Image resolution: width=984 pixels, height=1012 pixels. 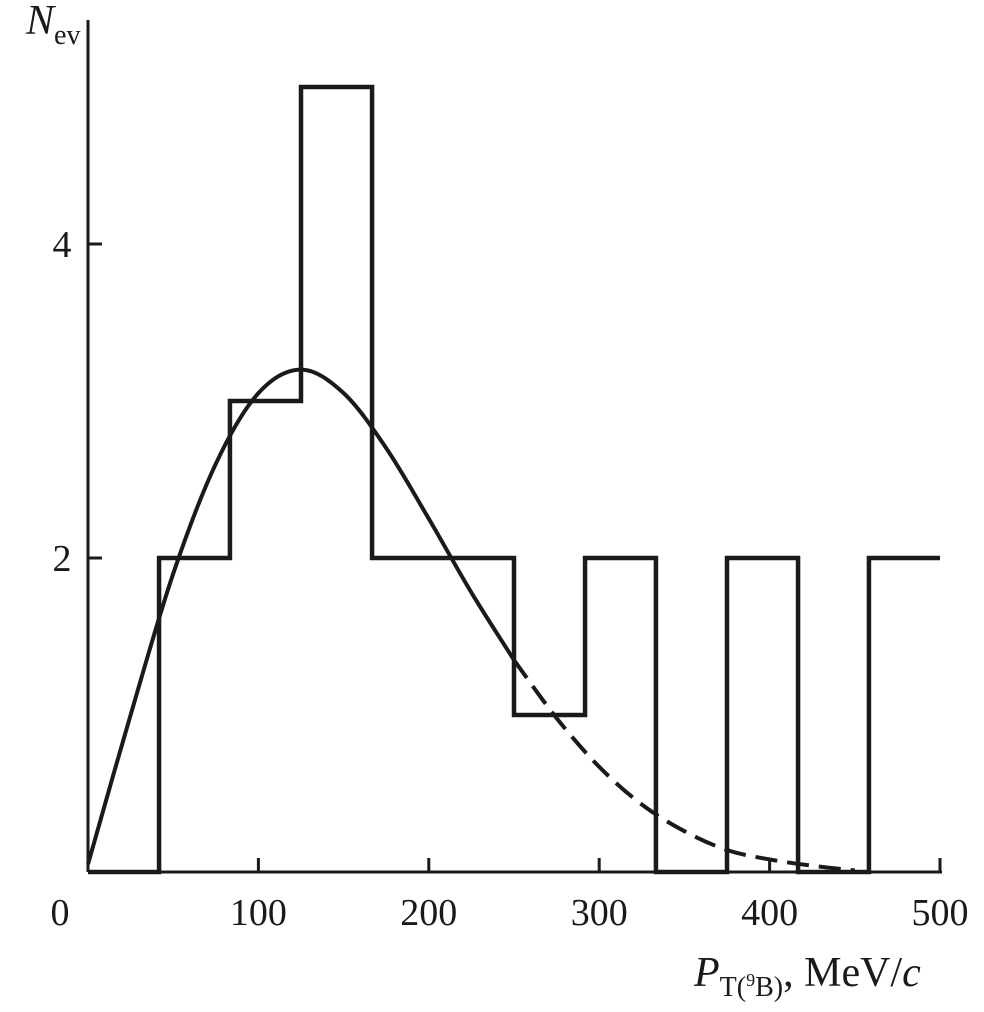 I want to click on x-axis-title: PT(9B), MeV/c, so click(x=807, y=976).